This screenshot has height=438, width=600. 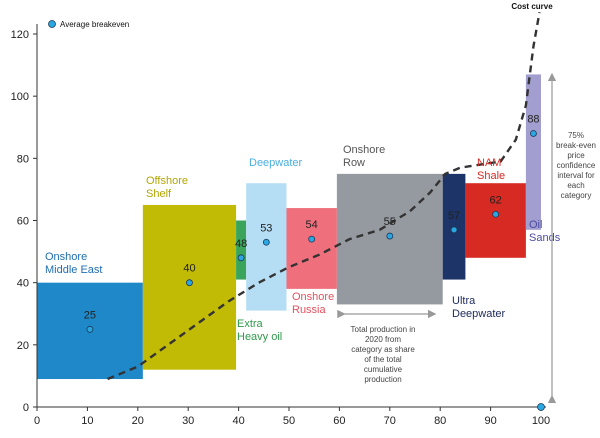 I want to click on average-value-label: 25, so click(x=90, y=315).